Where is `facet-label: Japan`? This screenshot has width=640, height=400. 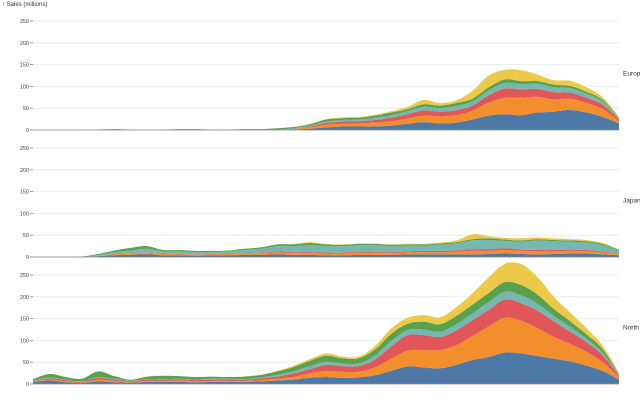
facet-label: Japan is located at coordinates (631, 201).